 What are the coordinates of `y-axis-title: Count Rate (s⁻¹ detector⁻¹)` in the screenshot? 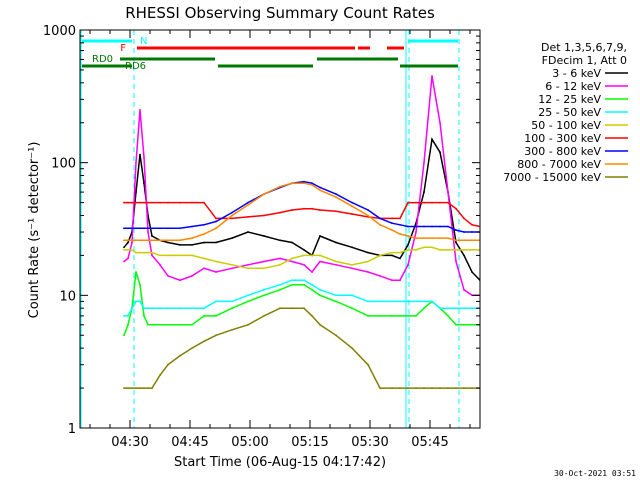 It's located at (34, 230).